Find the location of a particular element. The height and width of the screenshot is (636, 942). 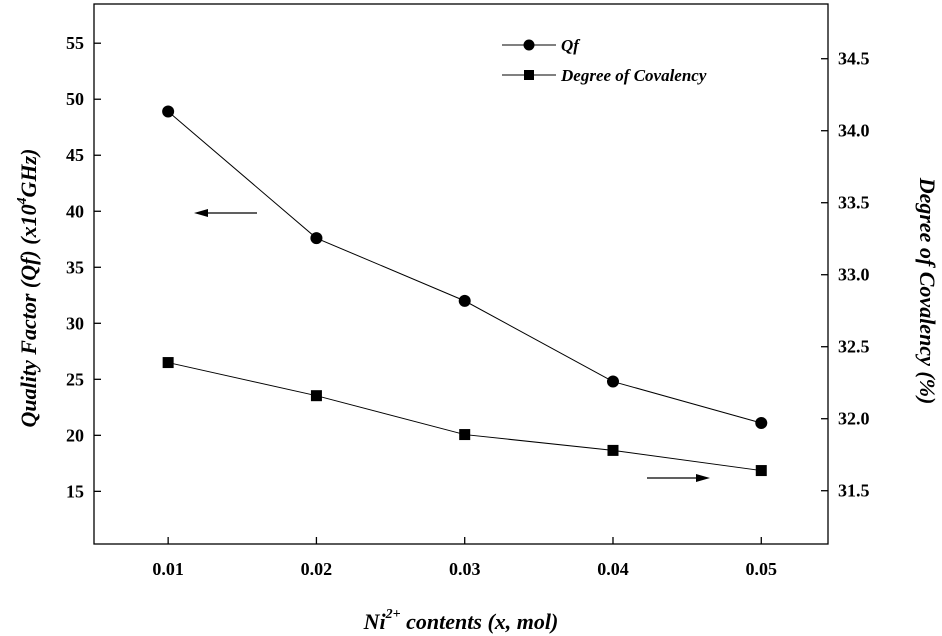

left-tick-label: 15 is located at coordinates (75, 491).